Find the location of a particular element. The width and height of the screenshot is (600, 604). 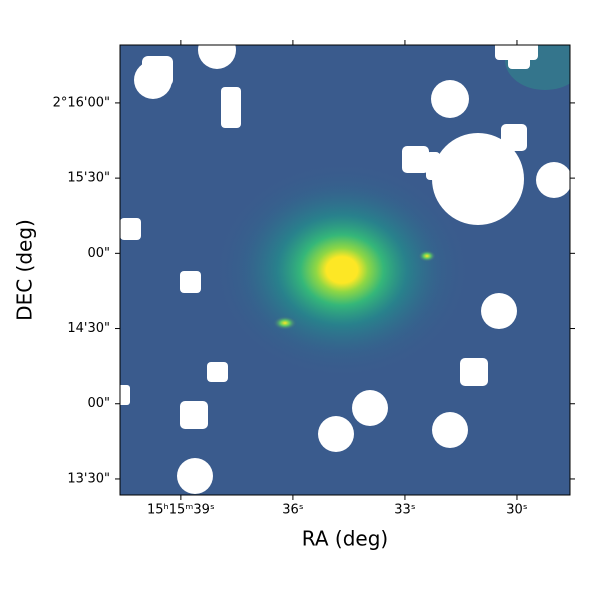

y-axis-label: DEC (deg) is located at coordinates (25, 270).